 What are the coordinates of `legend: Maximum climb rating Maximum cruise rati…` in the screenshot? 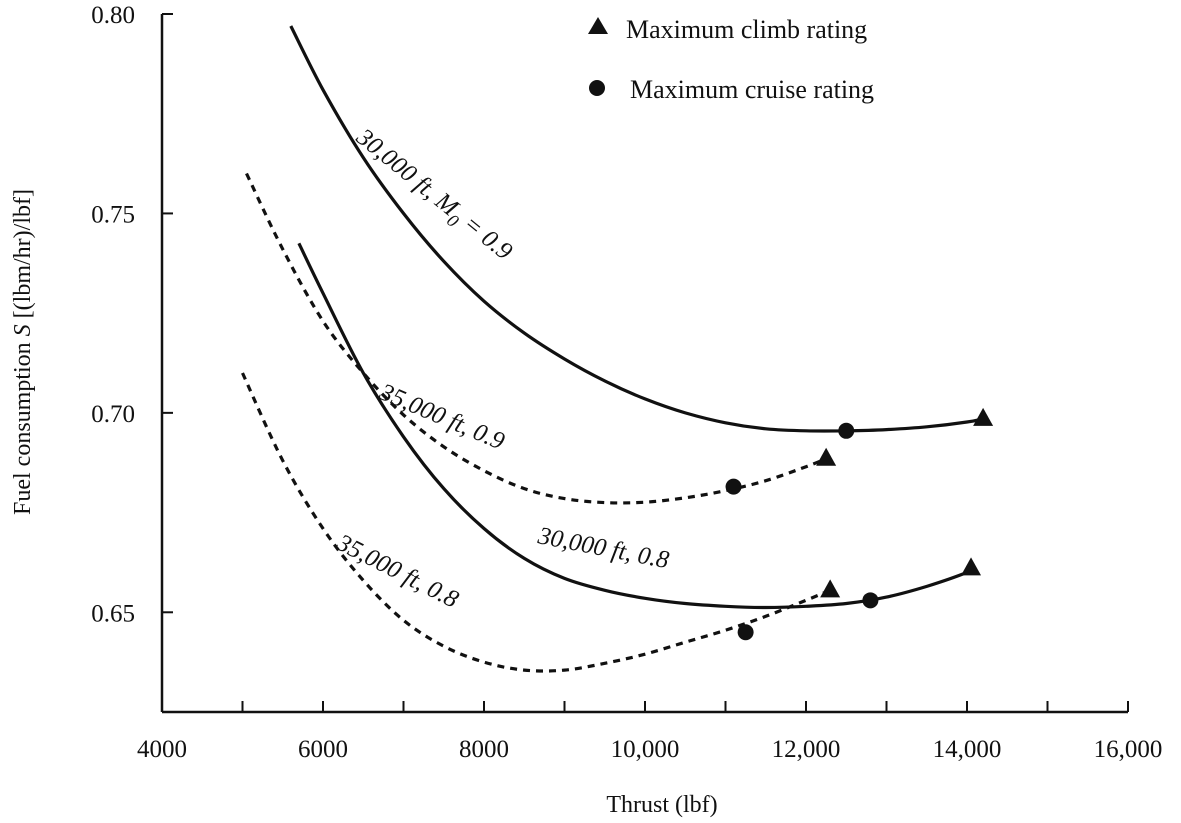 It's located at (731, 59).